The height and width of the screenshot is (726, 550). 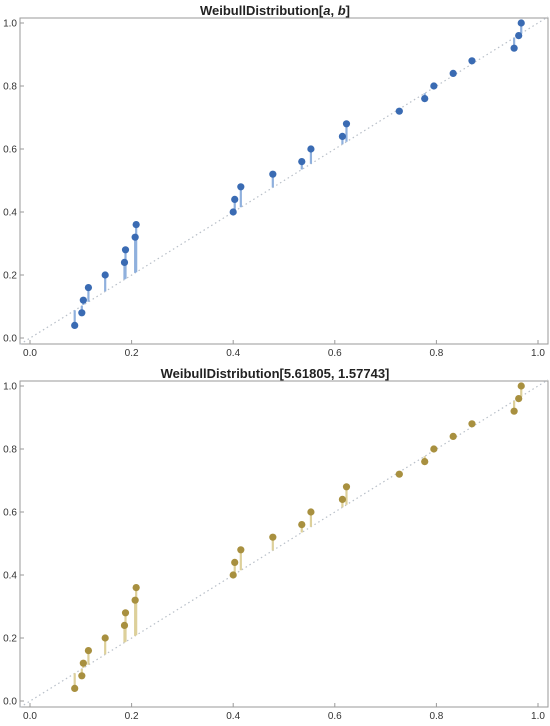 What do you see at coordinates (275, 373) in the screenshot?
I see `chart-title-bottom: WeibullDistribution[5.61805, 1.57743]` at bounding box center [275, 373].